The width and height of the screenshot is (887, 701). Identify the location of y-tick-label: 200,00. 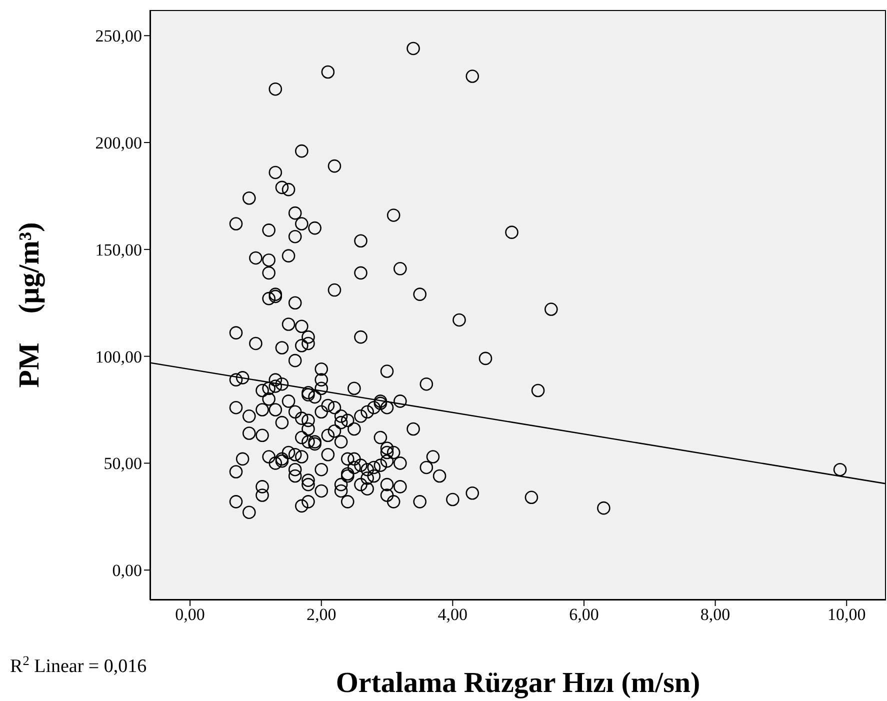
(118, 143).